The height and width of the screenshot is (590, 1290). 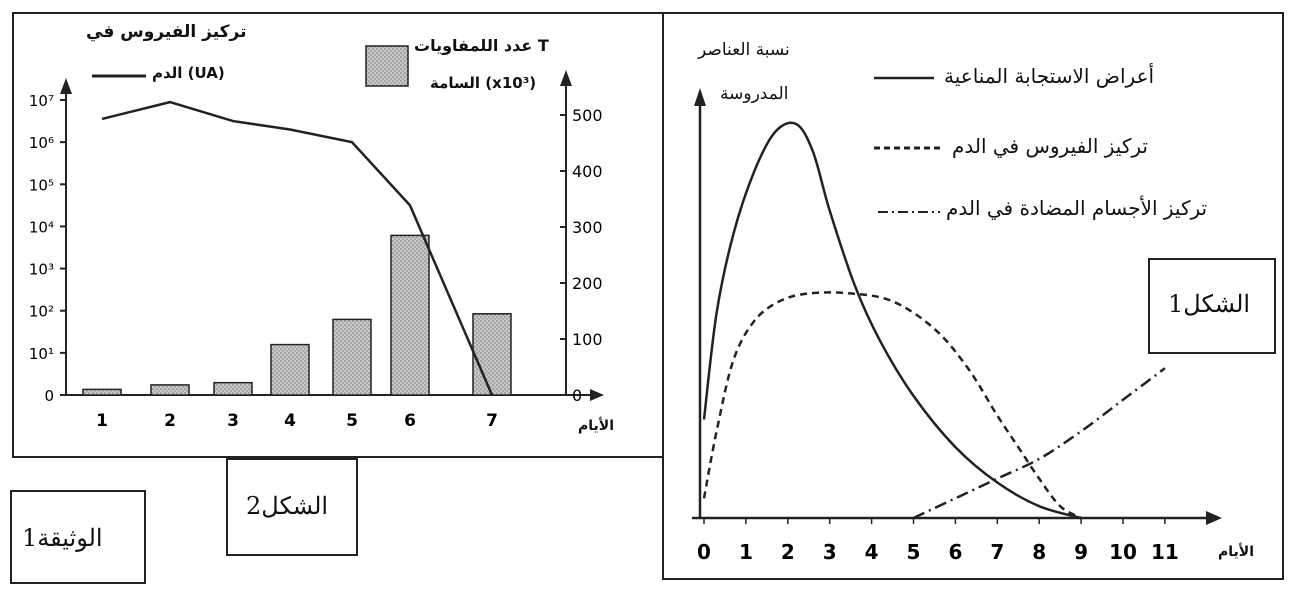 What do you see at coordinates (788, 552) in the screenshot?
I see `fig1-x-tick-label: 2` at bounding box center [788, 552].